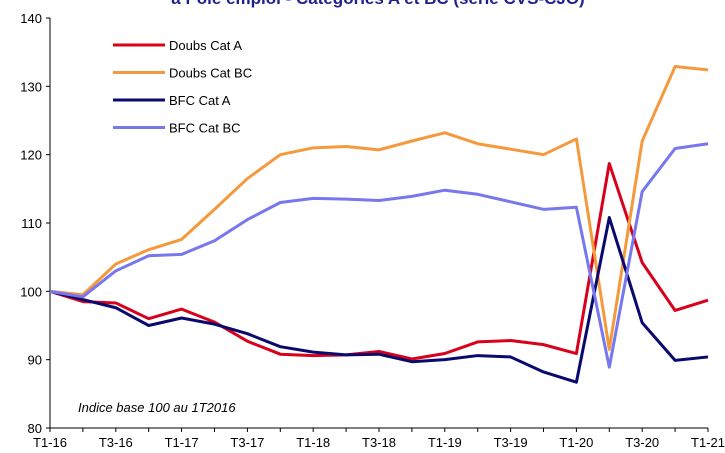  What do you see at coordinates (31, 86) in the screenshot?
I see `y-tick-label: 130` at bounding box center [31, 86].